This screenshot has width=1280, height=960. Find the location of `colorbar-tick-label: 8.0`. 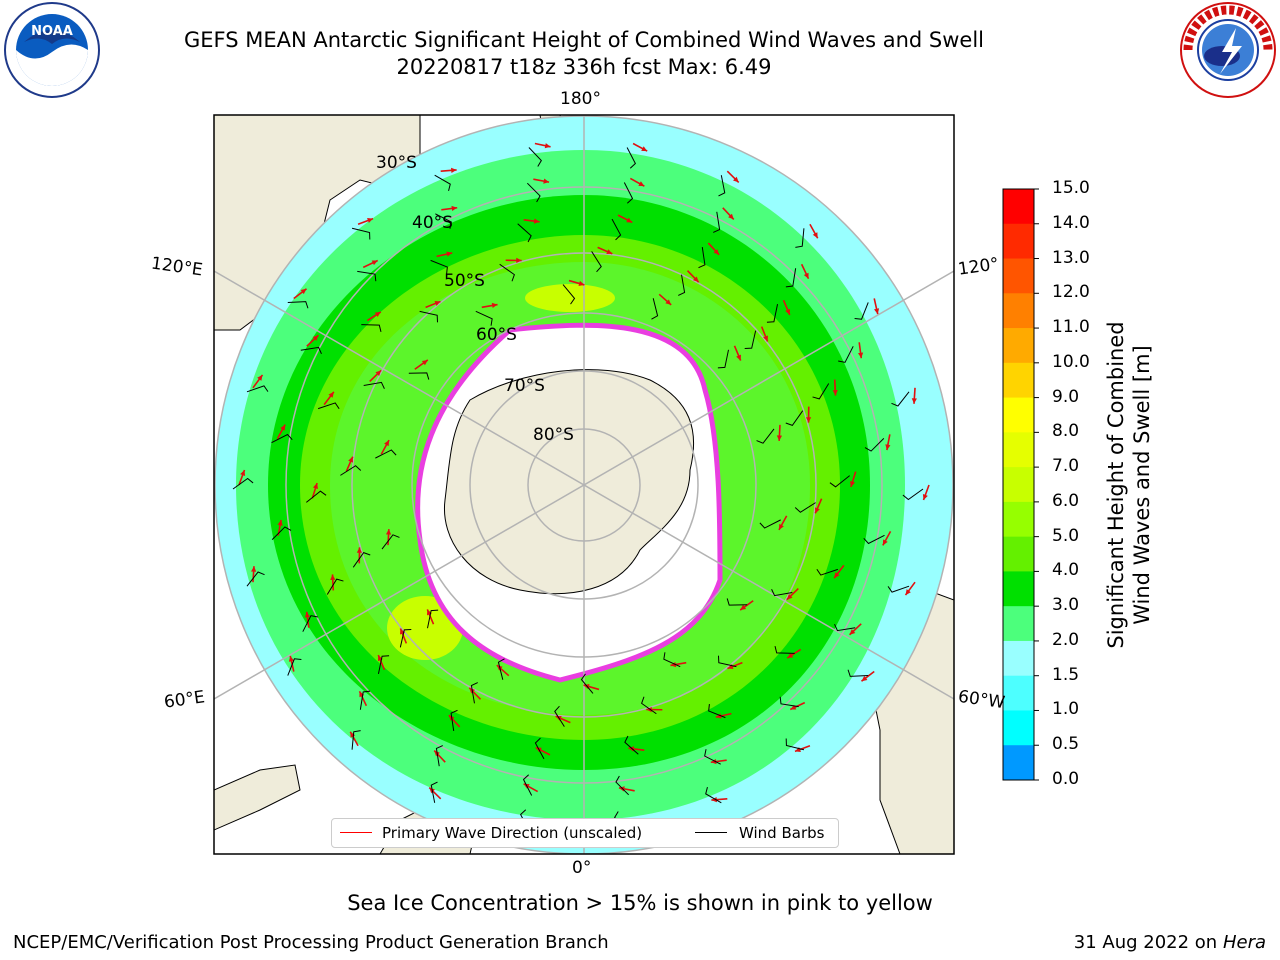

colorbar-tick-label: 8.0 is located at coordinates (1066, 431).